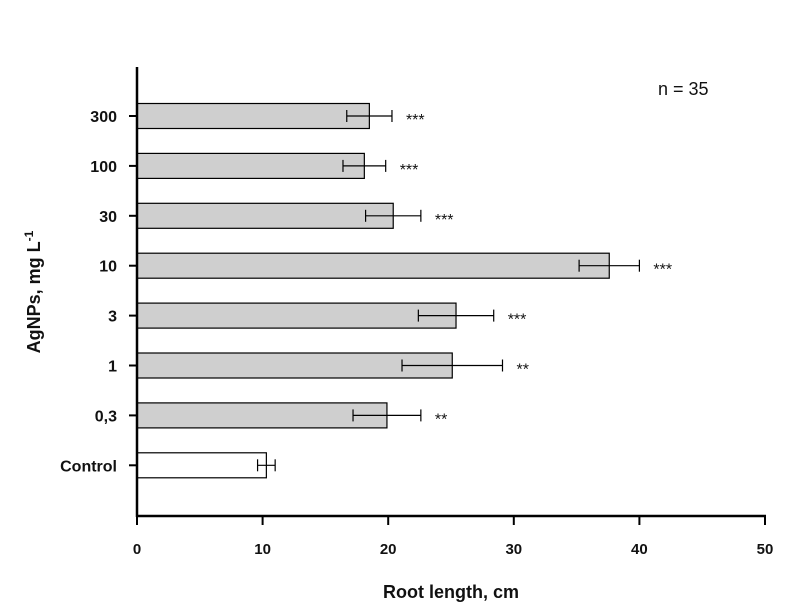 This screenshot has width=800, height=614. Describe the element at coordinates (108, 217) in the screenshot. I see `y-tick-label: 30` at that location.